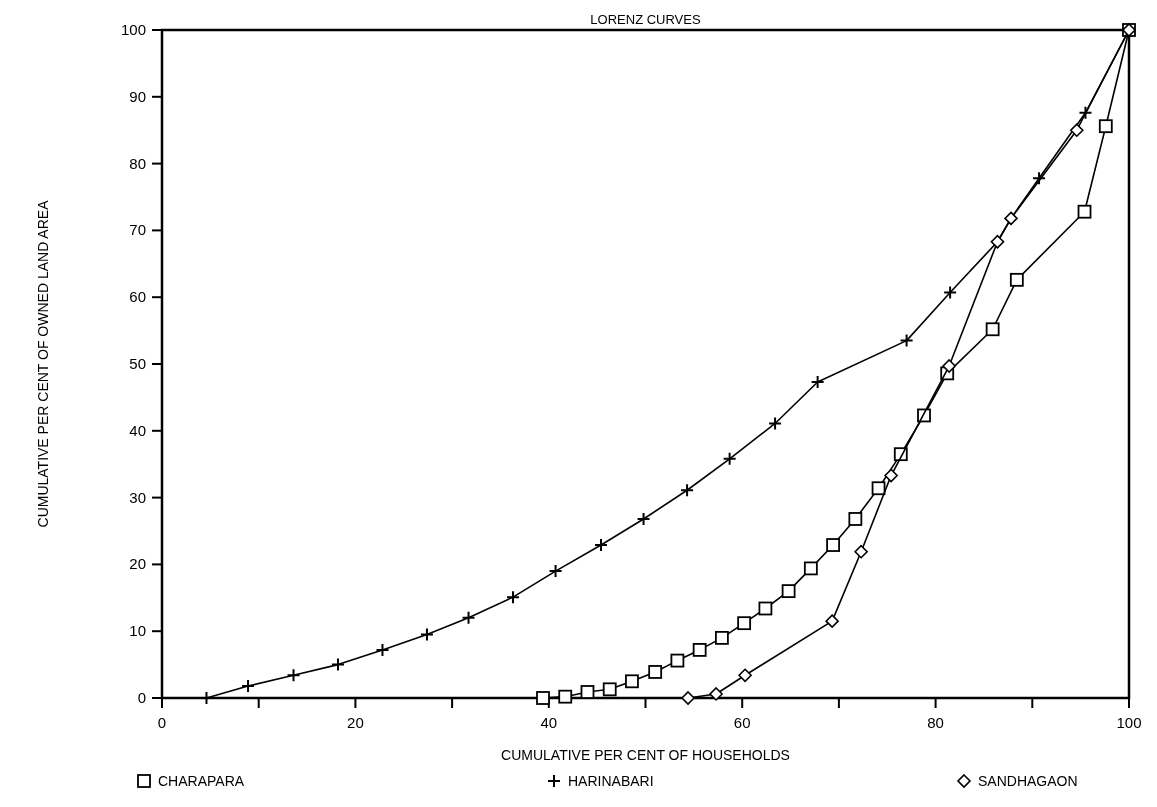 The width and height of the screenshot is (1157, 807). Describe the element at coordinates (1028, 781) in the screenshot. I see `legend-label: SANDHAGAON` at that location.